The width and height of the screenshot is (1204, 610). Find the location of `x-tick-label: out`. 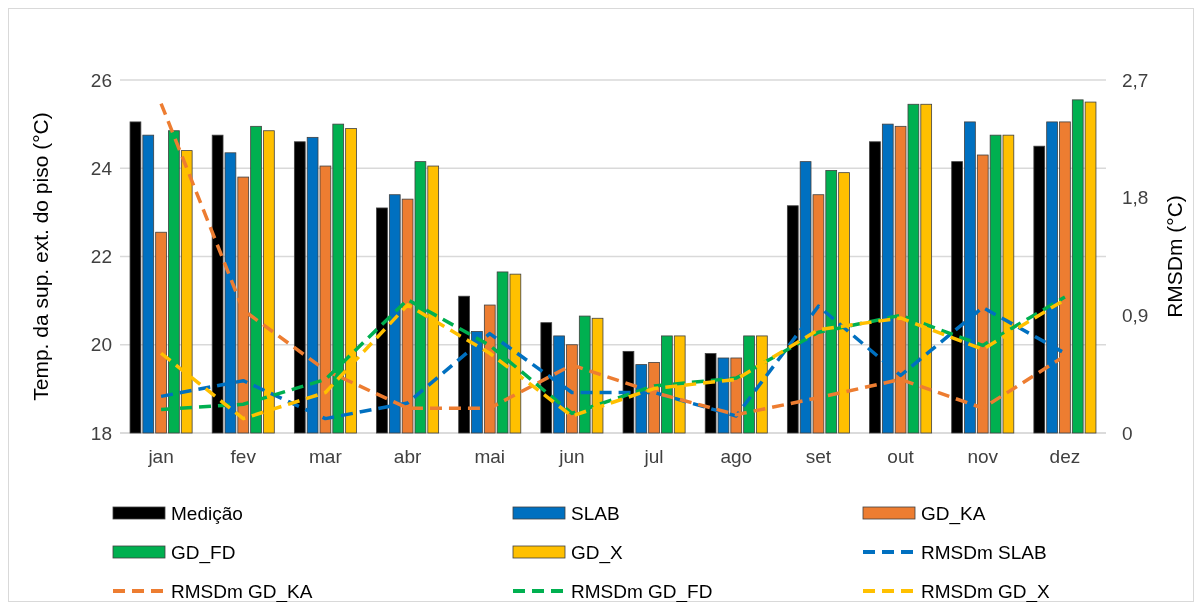

x-tick-label: out is located at coordinates (901, 456).